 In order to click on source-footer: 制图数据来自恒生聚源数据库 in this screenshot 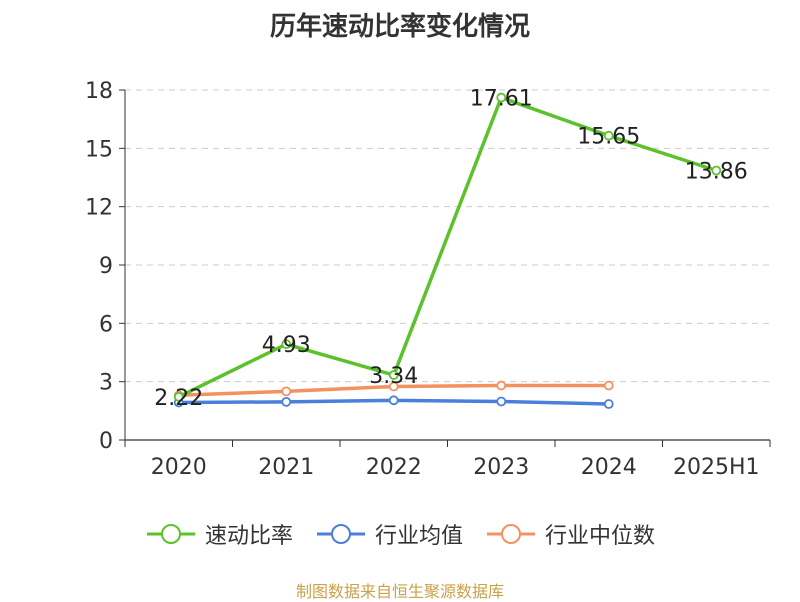, I will do `click(399, 591)`.